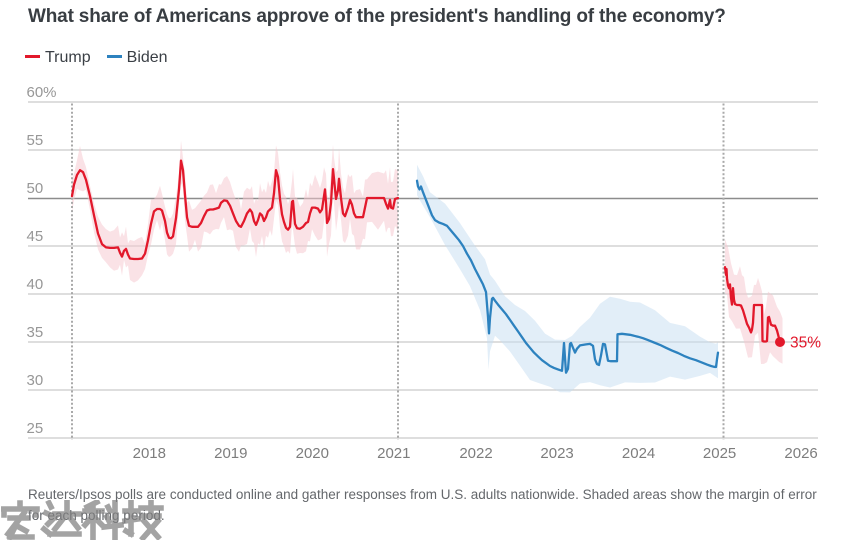 The image size is (863, 540). What do you see at coordinates (35, 428) in the screenshot?
I see `svg-text: 25` at bounding box center [35, 428].